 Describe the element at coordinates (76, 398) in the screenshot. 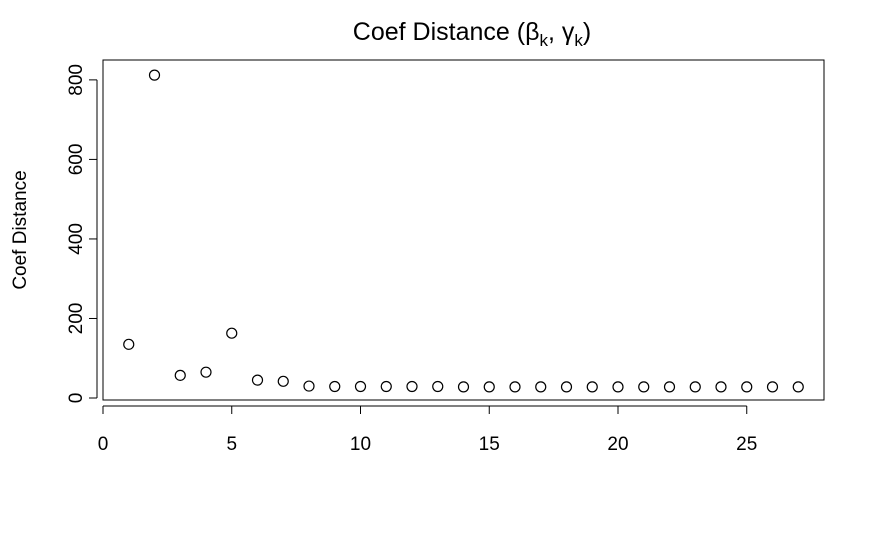

I see `y-tick-label: 0` at that location.